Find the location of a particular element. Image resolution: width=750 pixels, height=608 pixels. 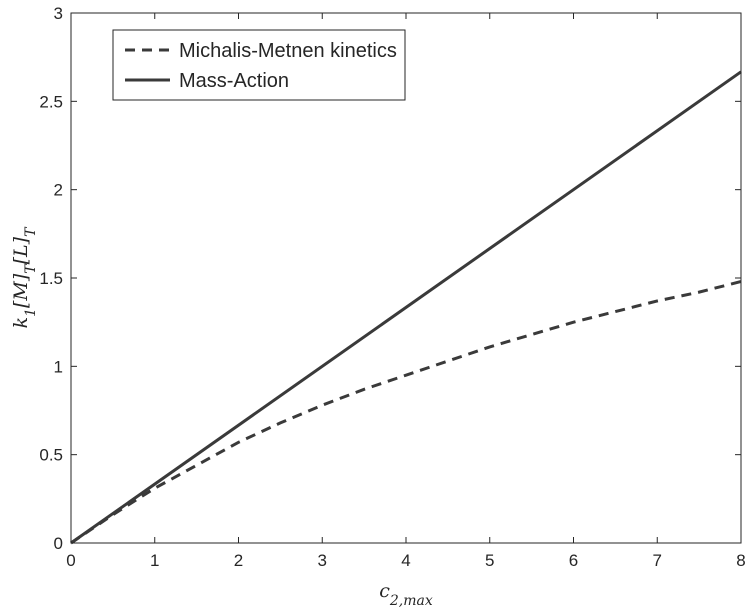

y-tick-label: 3 is located at coordinates (58, 13).